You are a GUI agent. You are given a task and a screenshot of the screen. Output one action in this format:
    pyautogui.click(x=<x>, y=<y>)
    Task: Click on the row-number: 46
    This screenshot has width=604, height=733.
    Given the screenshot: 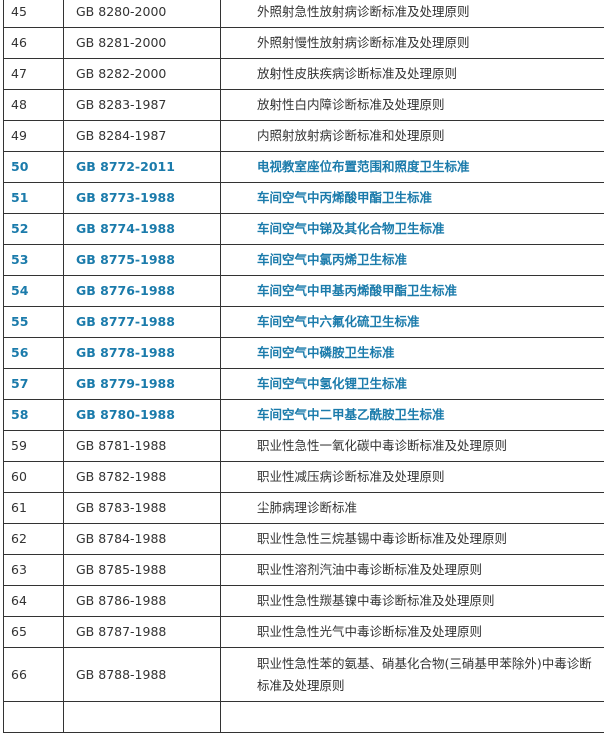 What is the action you would take?
    pyautogui.click(x=34, y=43)
    